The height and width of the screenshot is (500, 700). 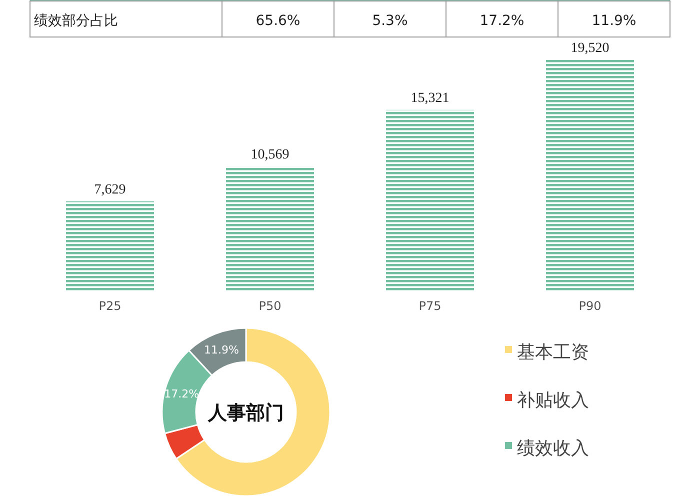 I want to click on text: 人事部门, so click(x=245, y=413).